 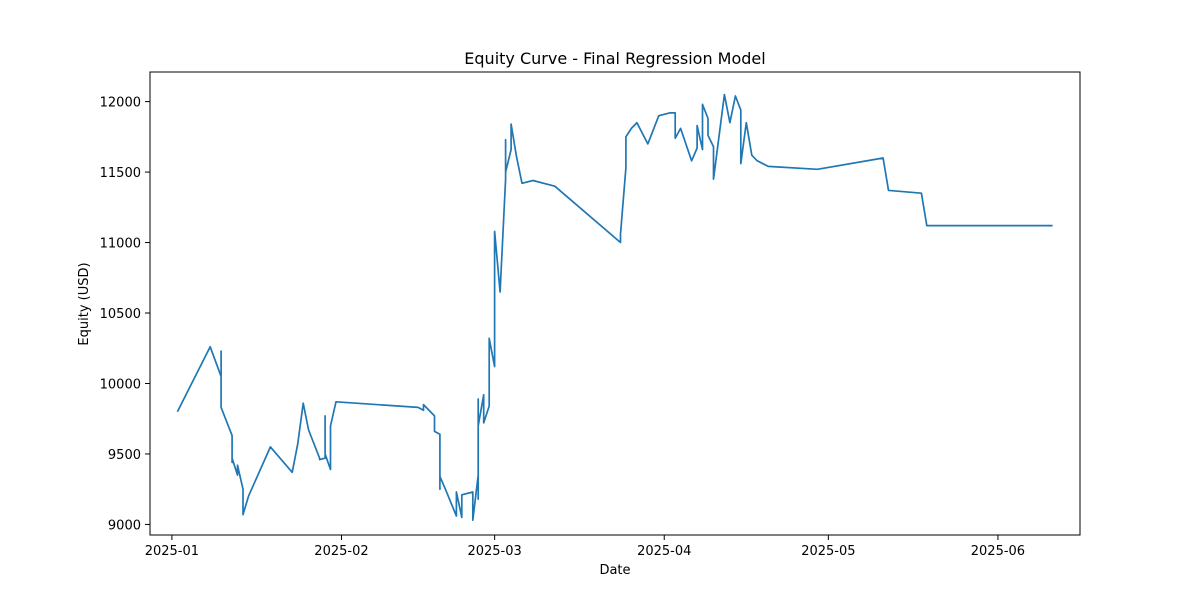 What do you see at coordinates (614, 570) in the screenshot?
I see `x-axis-label: Date` at bounding box center [614, 570].